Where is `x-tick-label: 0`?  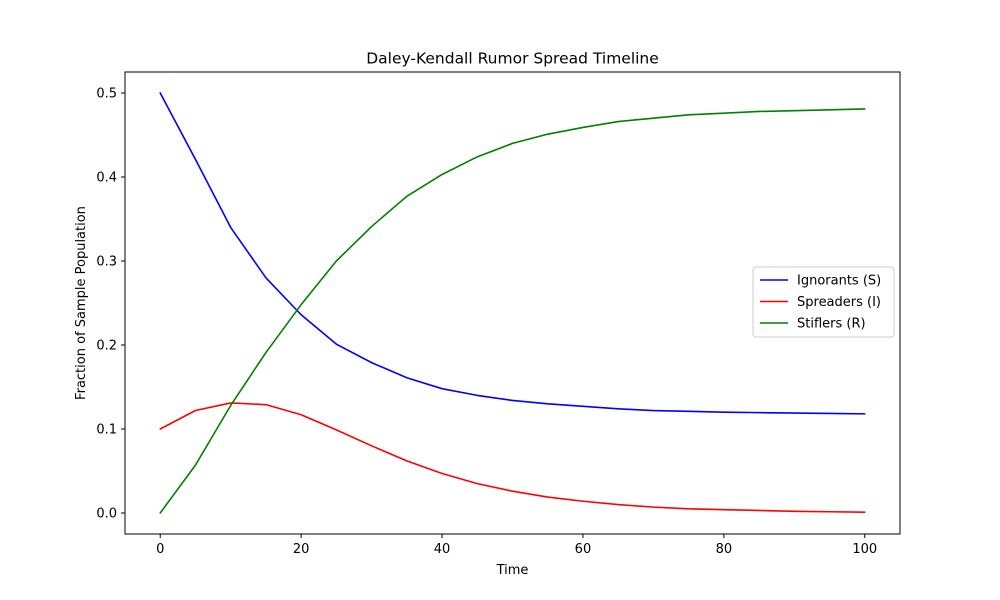
x-tick-label: 0 is located at coordinates (160, 549).